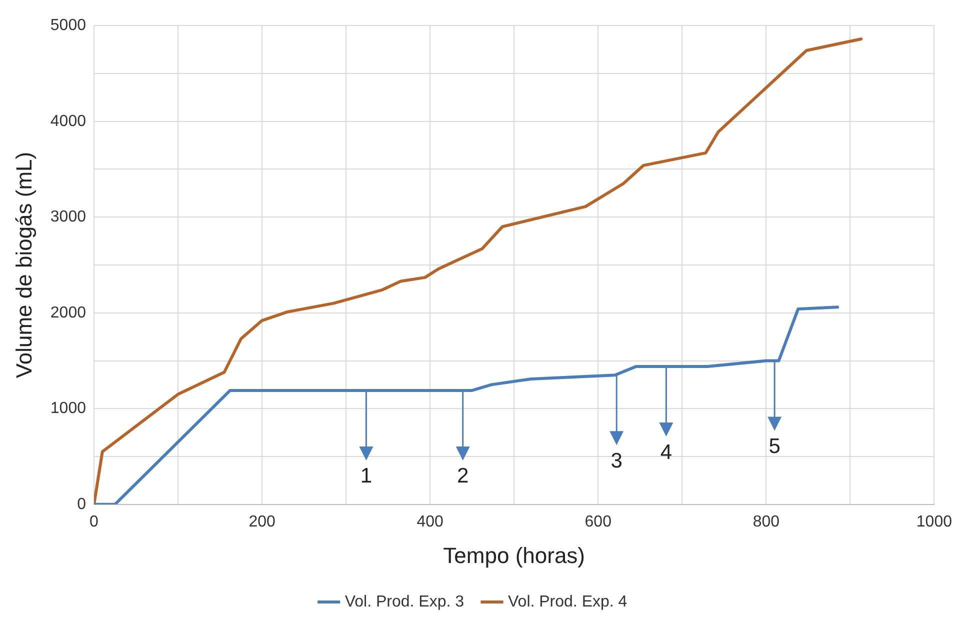  Describe the element at coordinates (68, 313) in the screenshot. I see `y-tick-label: 2000` at that location.